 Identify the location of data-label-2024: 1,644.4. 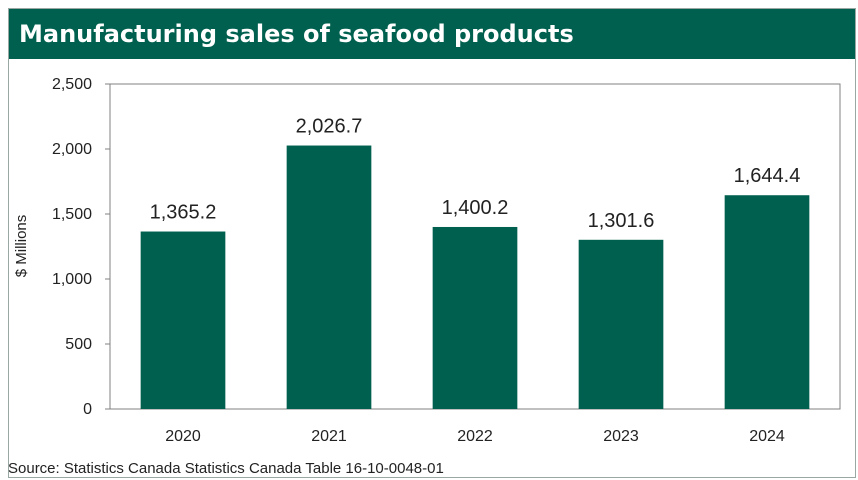
(767, 176).